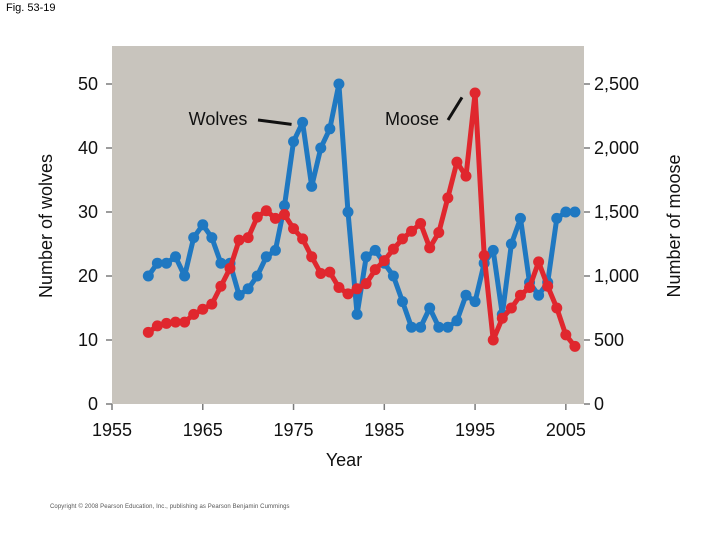 The width and height of the screenshot is (720, 540). What do you see at coordinates (88, 212) in the screenshot?
I see `y-tick-label: 30` at bounding box center [88, 212].